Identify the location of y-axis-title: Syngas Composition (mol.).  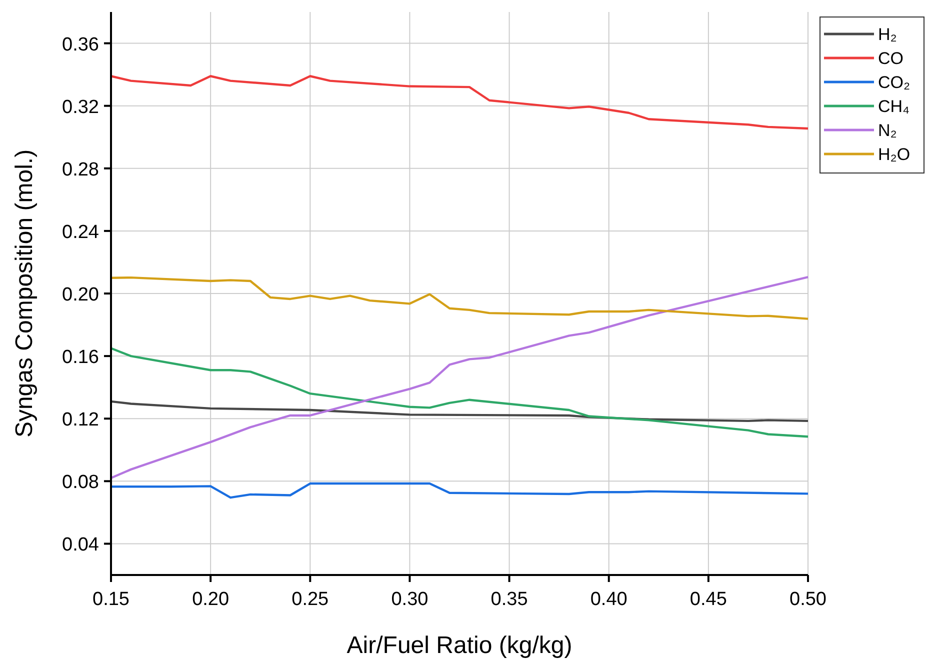
(24, 293).